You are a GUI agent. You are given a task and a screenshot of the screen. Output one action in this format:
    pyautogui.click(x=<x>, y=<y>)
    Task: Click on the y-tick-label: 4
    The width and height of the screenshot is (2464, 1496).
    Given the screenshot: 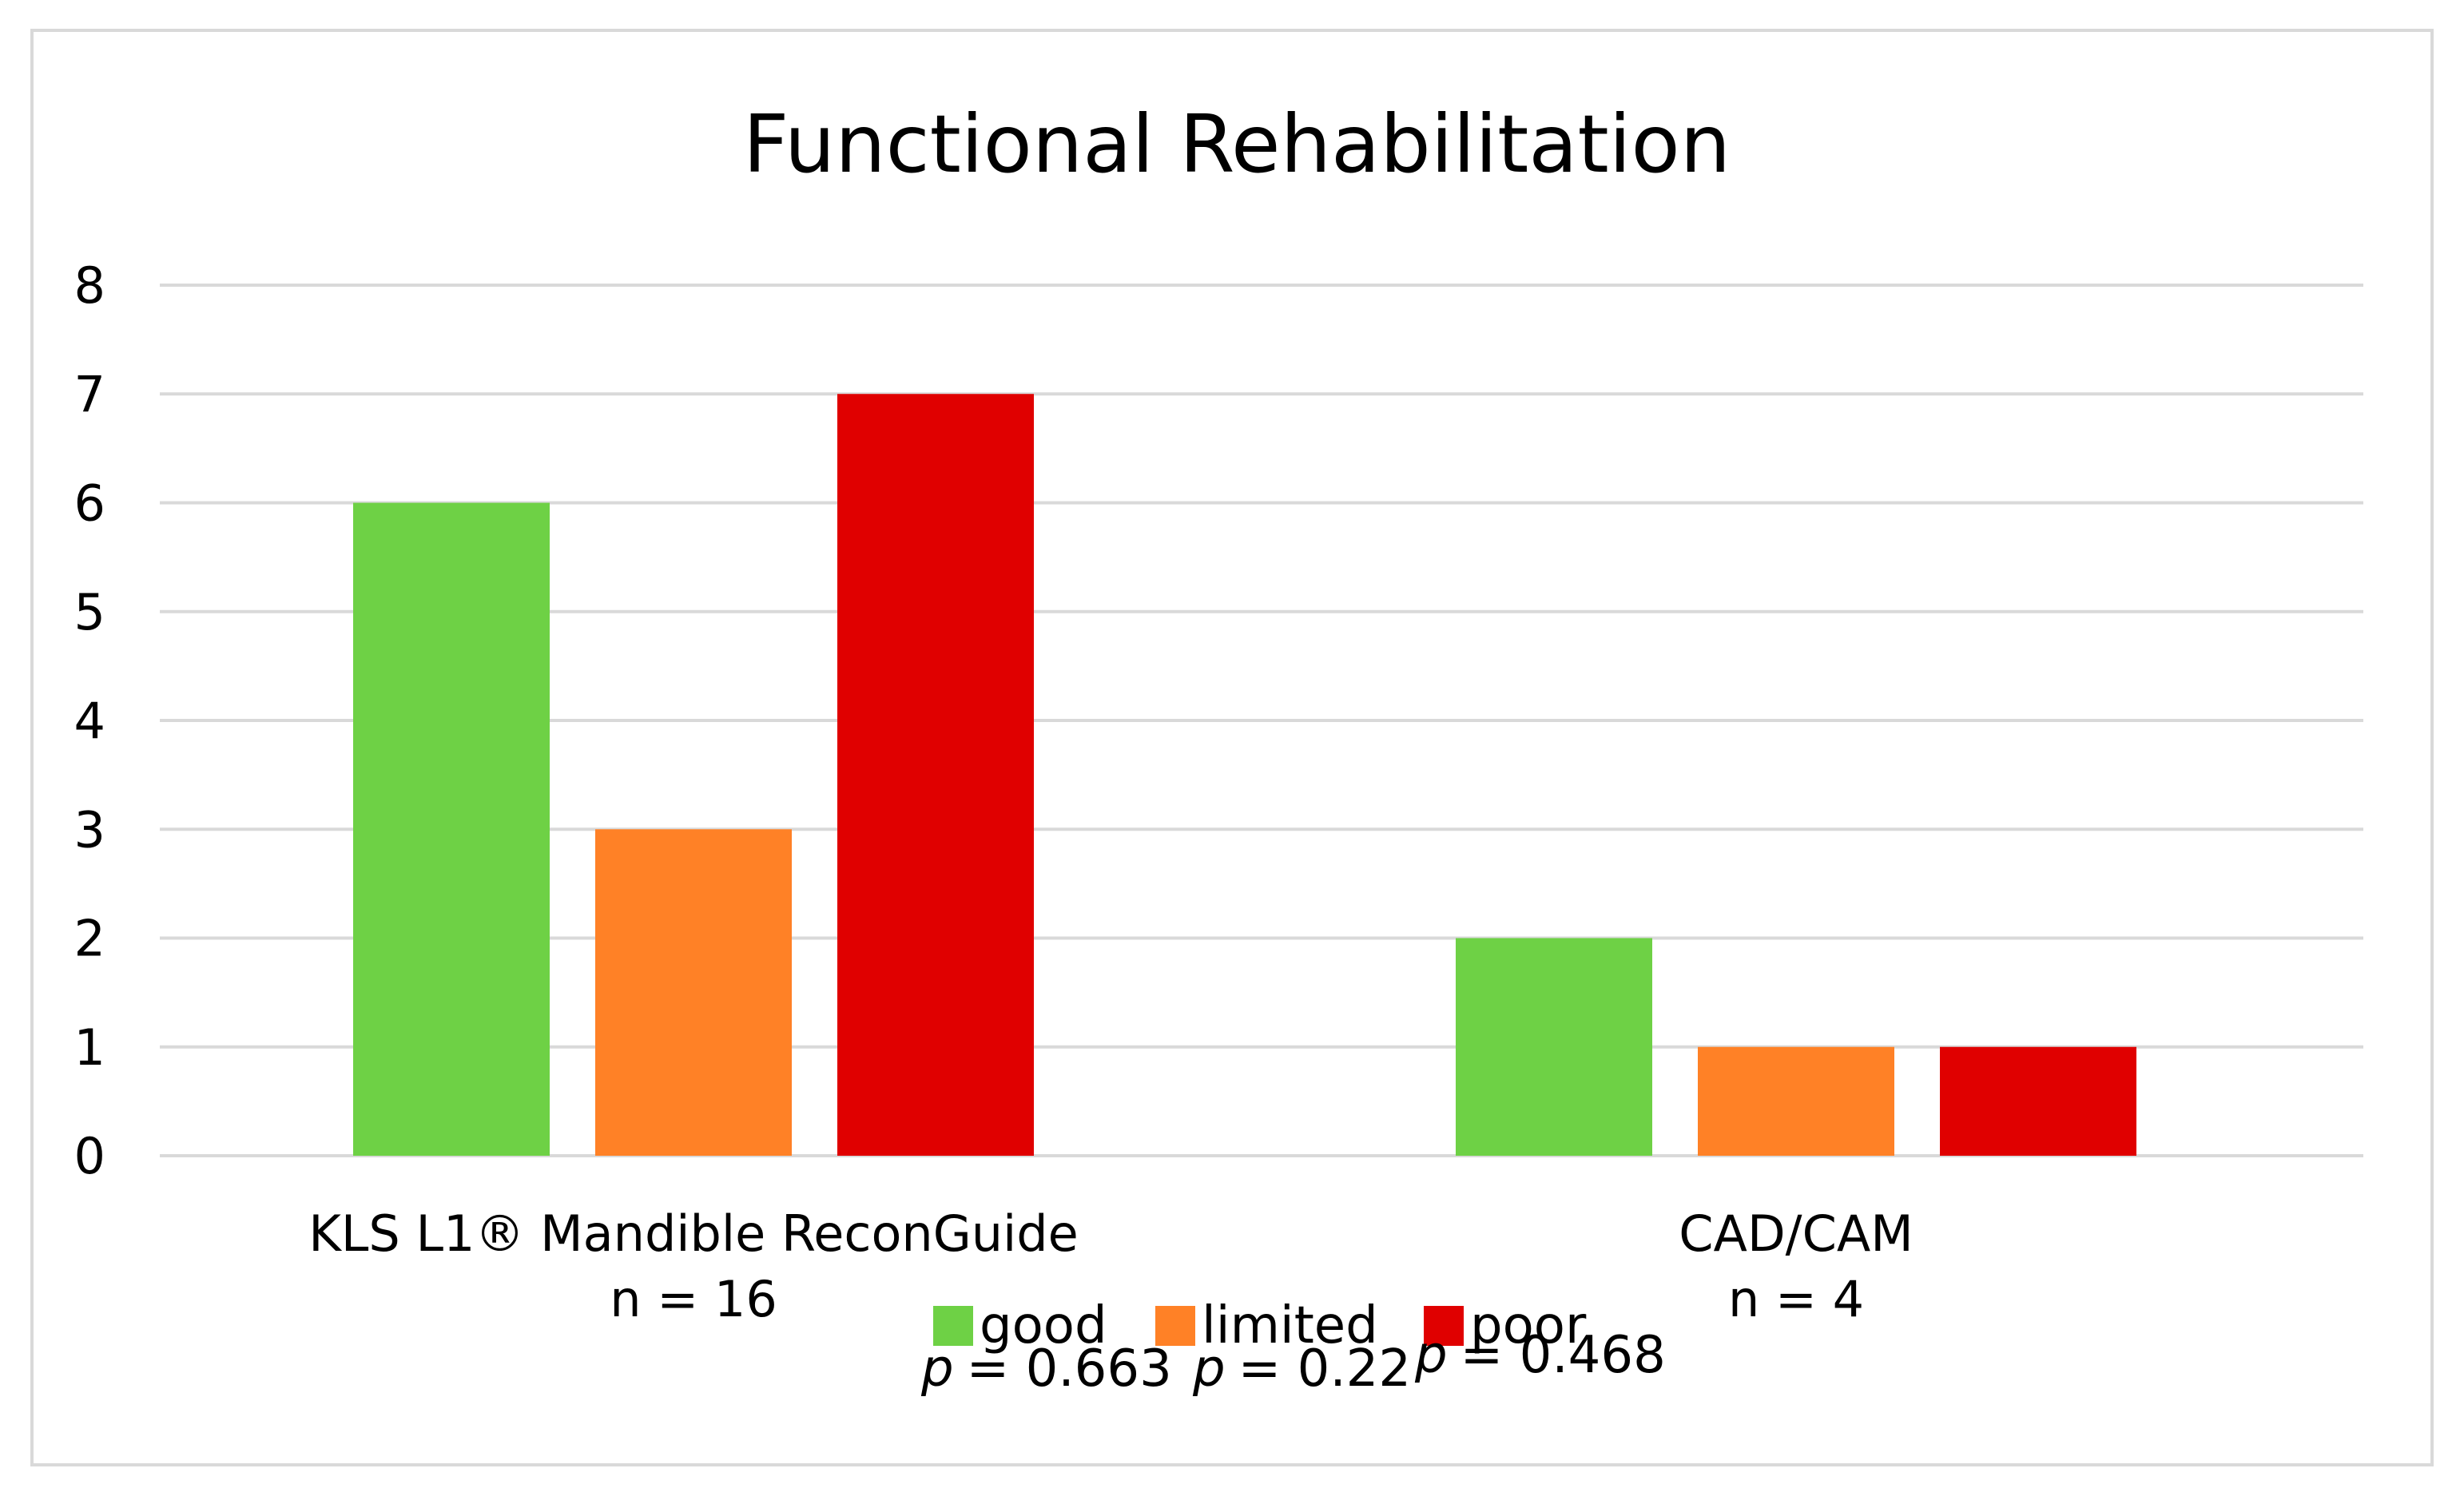 What is the action you would take?
    pyautogui.click(x=89, y=721)
    